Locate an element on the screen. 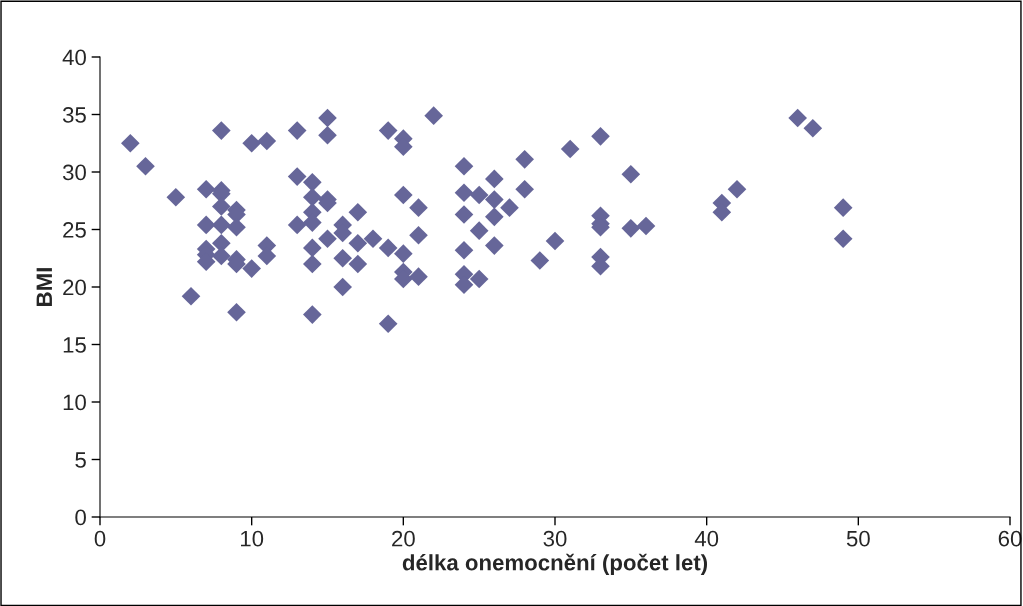  y-tick-label: 20 is located at coordinates (74, 287).